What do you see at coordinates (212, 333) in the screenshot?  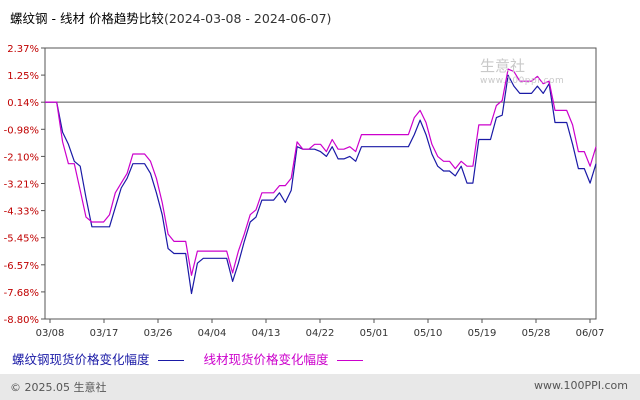 I see `x-tick-label: 04/04` at bounding box center [212, 333].